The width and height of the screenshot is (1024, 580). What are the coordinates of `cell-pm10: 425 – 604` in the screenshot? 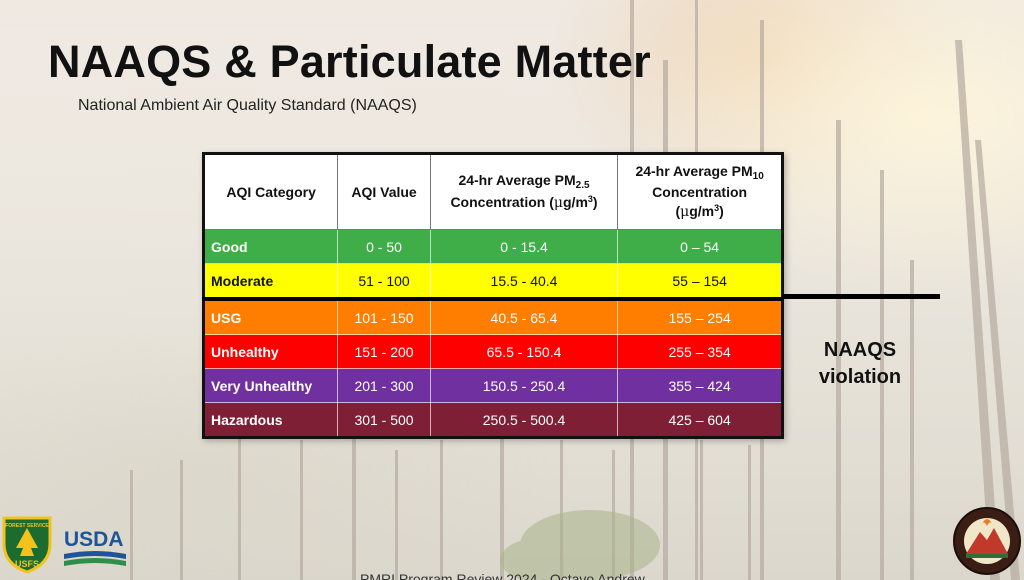 It's located at (700, 420).